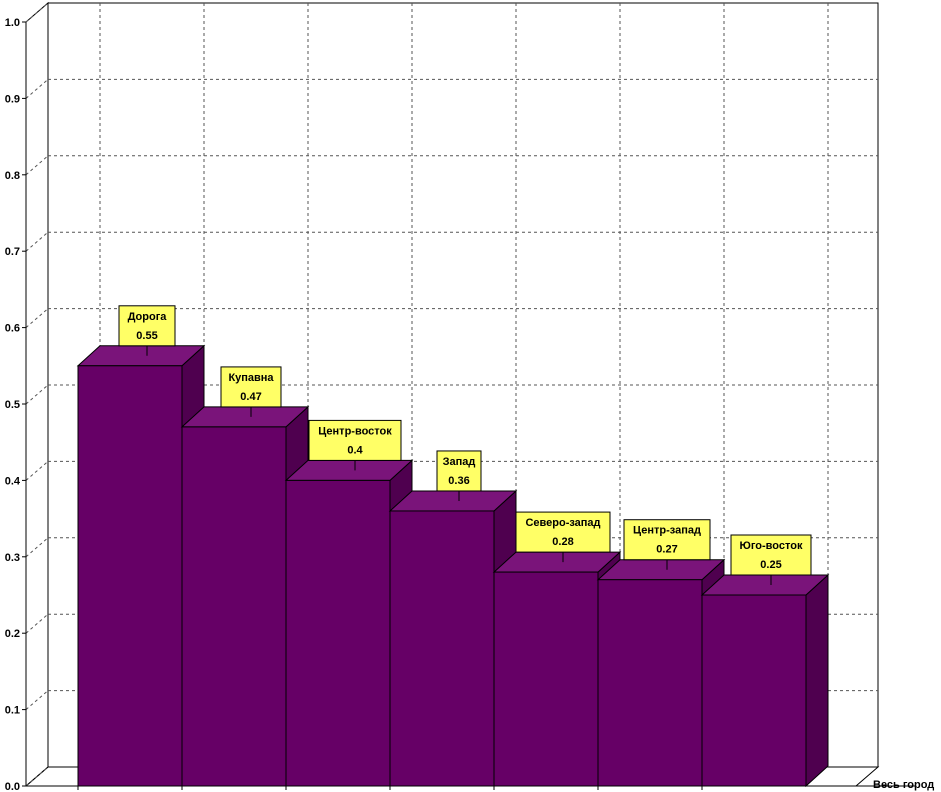 The height and width of the screenshot is (792, 941). Describe the element at coordinates (770, 565) in the screenshot. I see `value-label: 0.25` at that location.